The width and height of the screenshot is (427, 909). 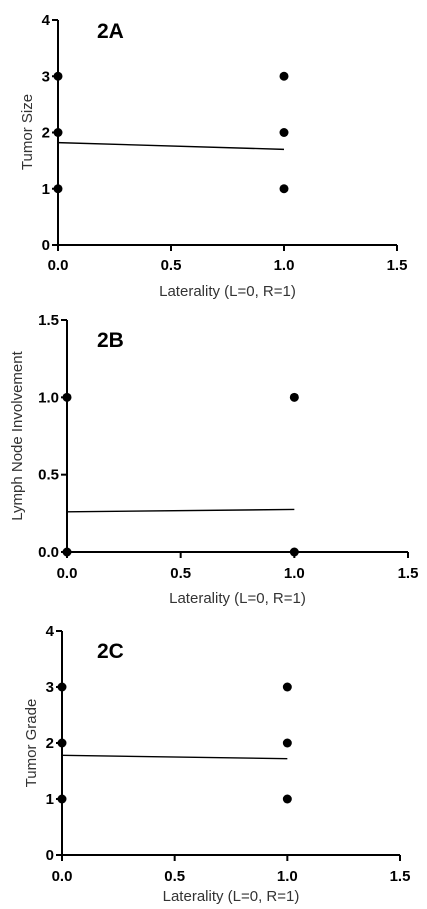 What do you see at coordinates (48, 552) in the screenshot?
I see `y-tick-label: 0.0` at bounding box center [48, 552].